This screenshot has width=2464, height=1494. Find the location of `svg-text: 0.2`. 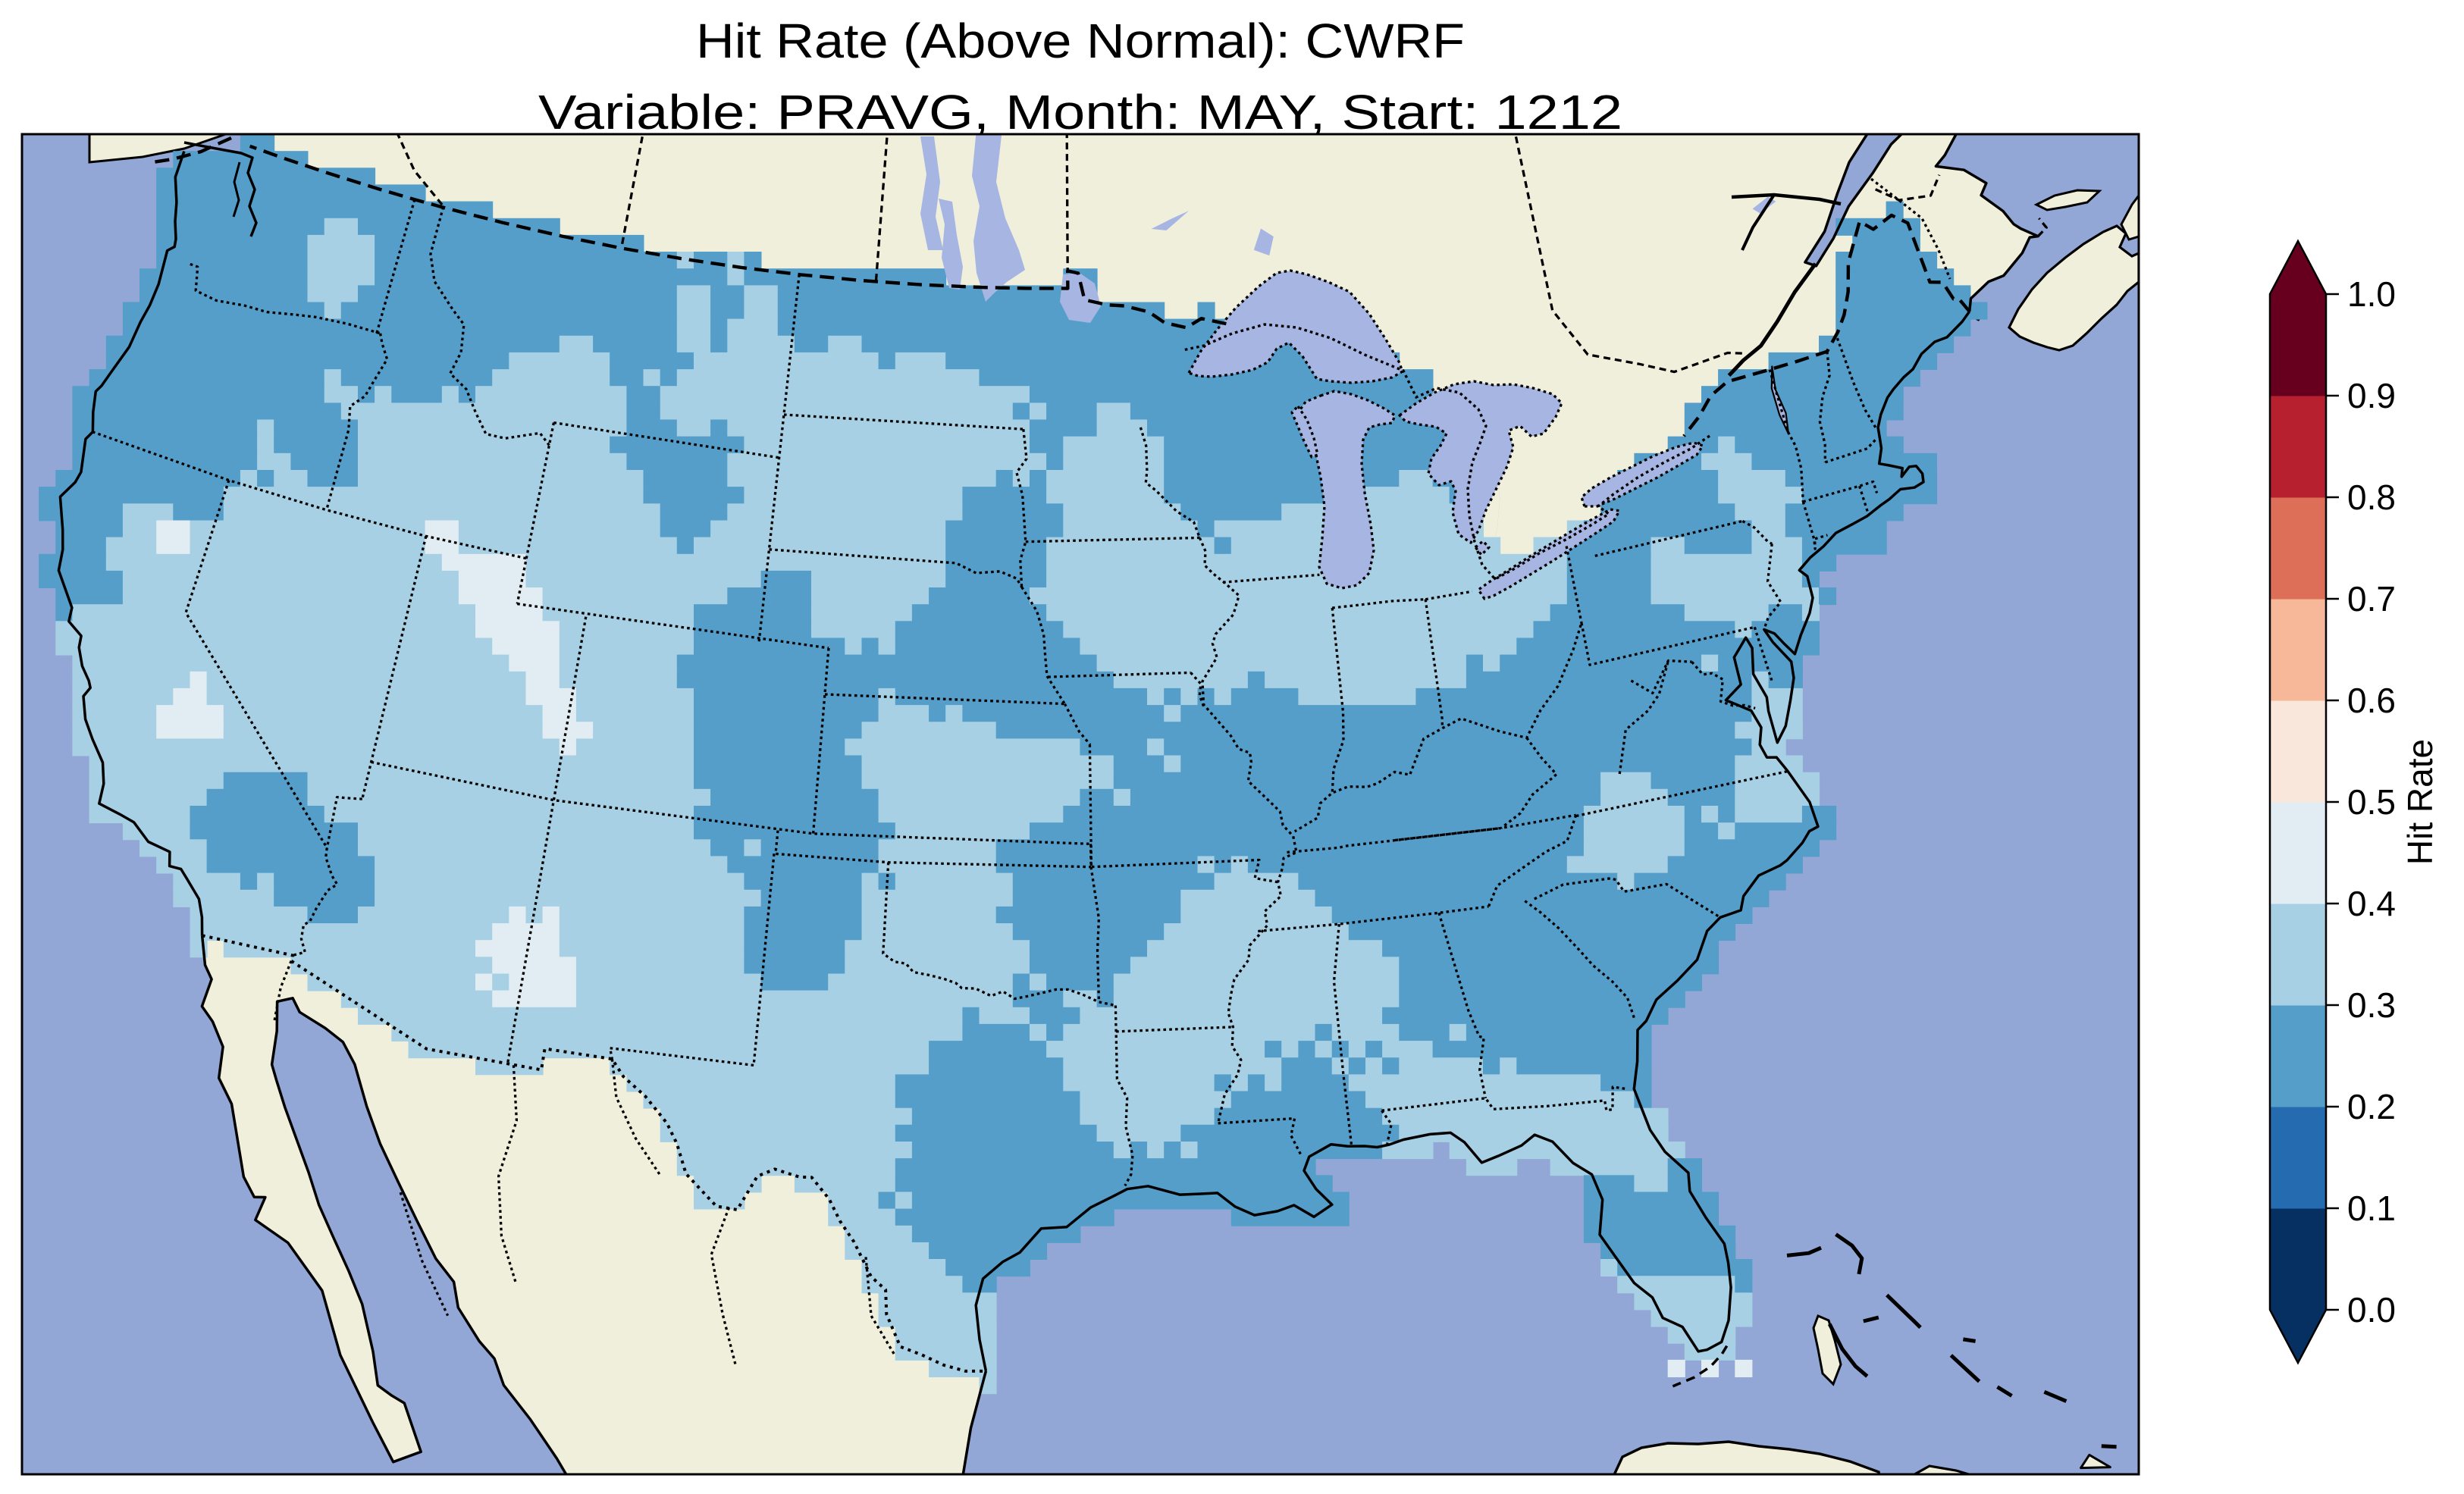

svg-text: 0.2 is located at coordinates (2371, 1106).